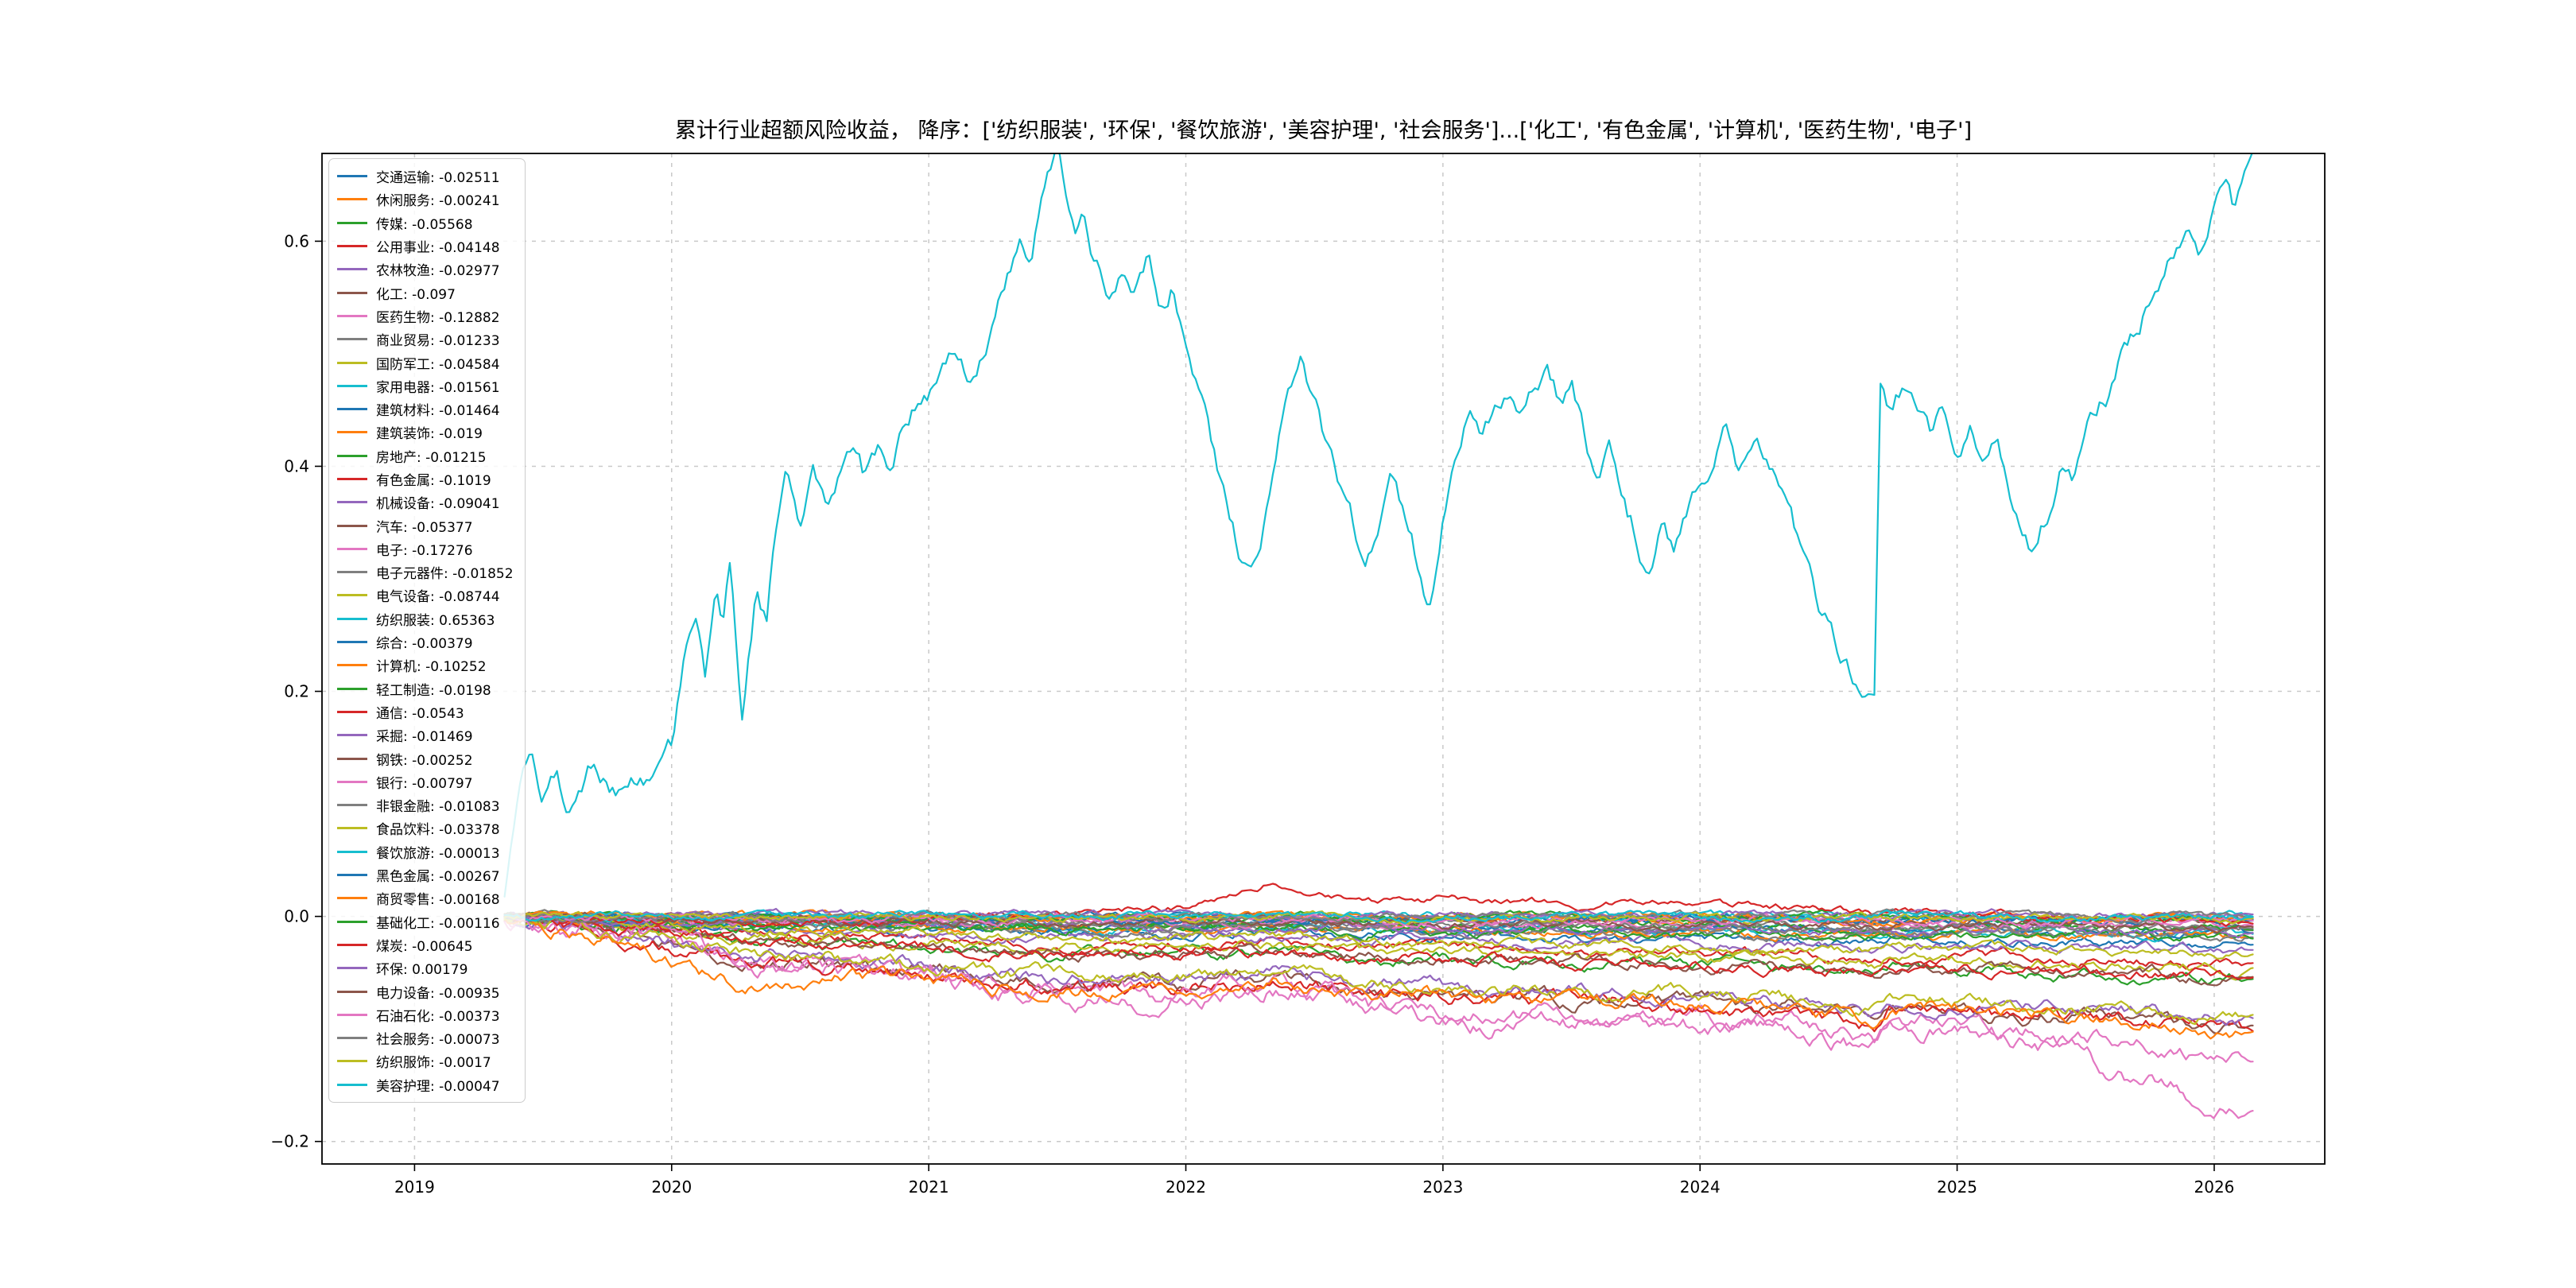 The width and height of the screenshot is (2576, 1288). I want to click on legend-item: 电力设备: -0.00935, so click(425, 992).